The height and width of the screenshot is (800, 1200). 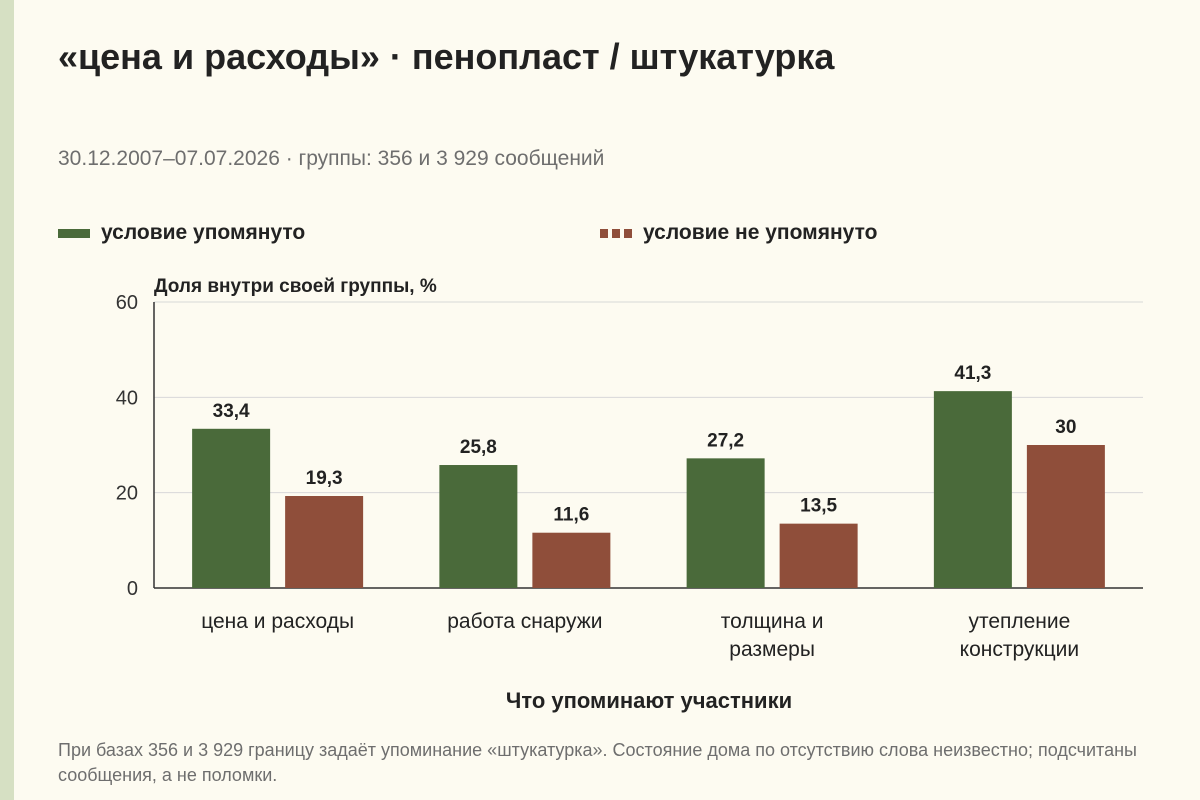 What do you see at coordinates (132, 589) in the screenshot?
I see `y-tick-label-0: 0` at bounding box center [132, 589].